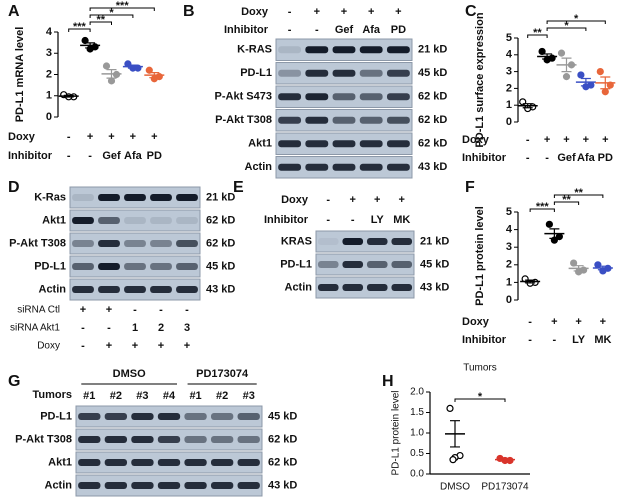  What do you see at coordinates (123, 6) in the screenshot?
I see `significance-label: ***` at bounding box center [123, 6].